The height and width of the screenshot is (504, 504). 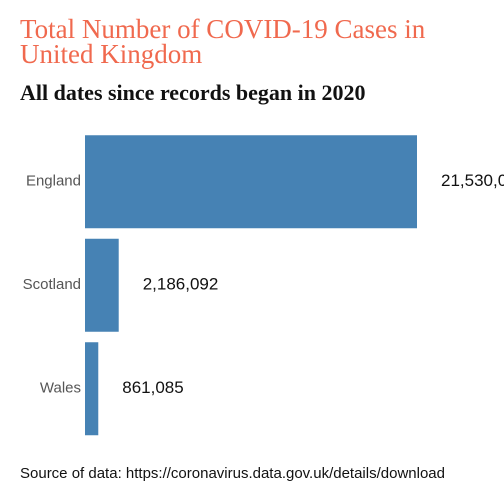 What do you see at coordinates (181, 284) in the screenshot?
I see `value-label: 2,186,092` at bounding box center [181, 284].